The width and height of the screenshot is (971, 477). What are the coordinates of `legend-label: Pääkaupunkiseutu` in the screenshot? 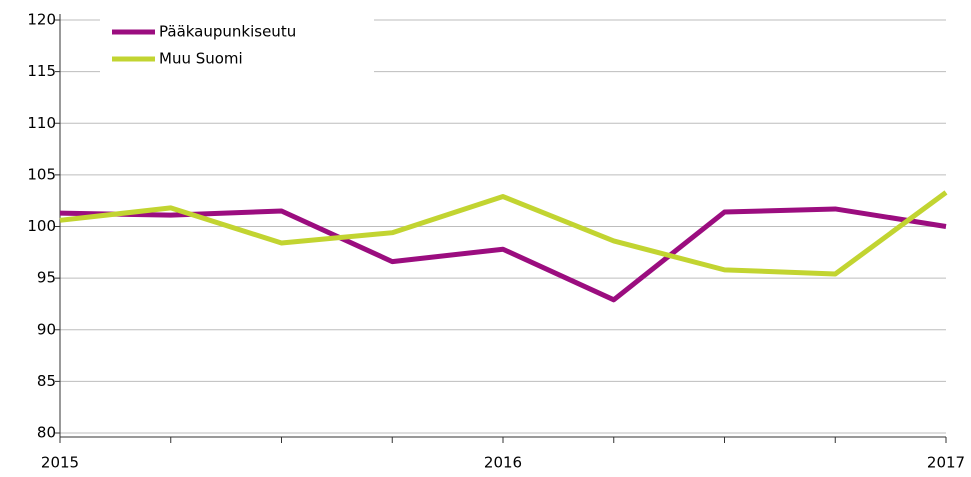 It's located at (227, 32).